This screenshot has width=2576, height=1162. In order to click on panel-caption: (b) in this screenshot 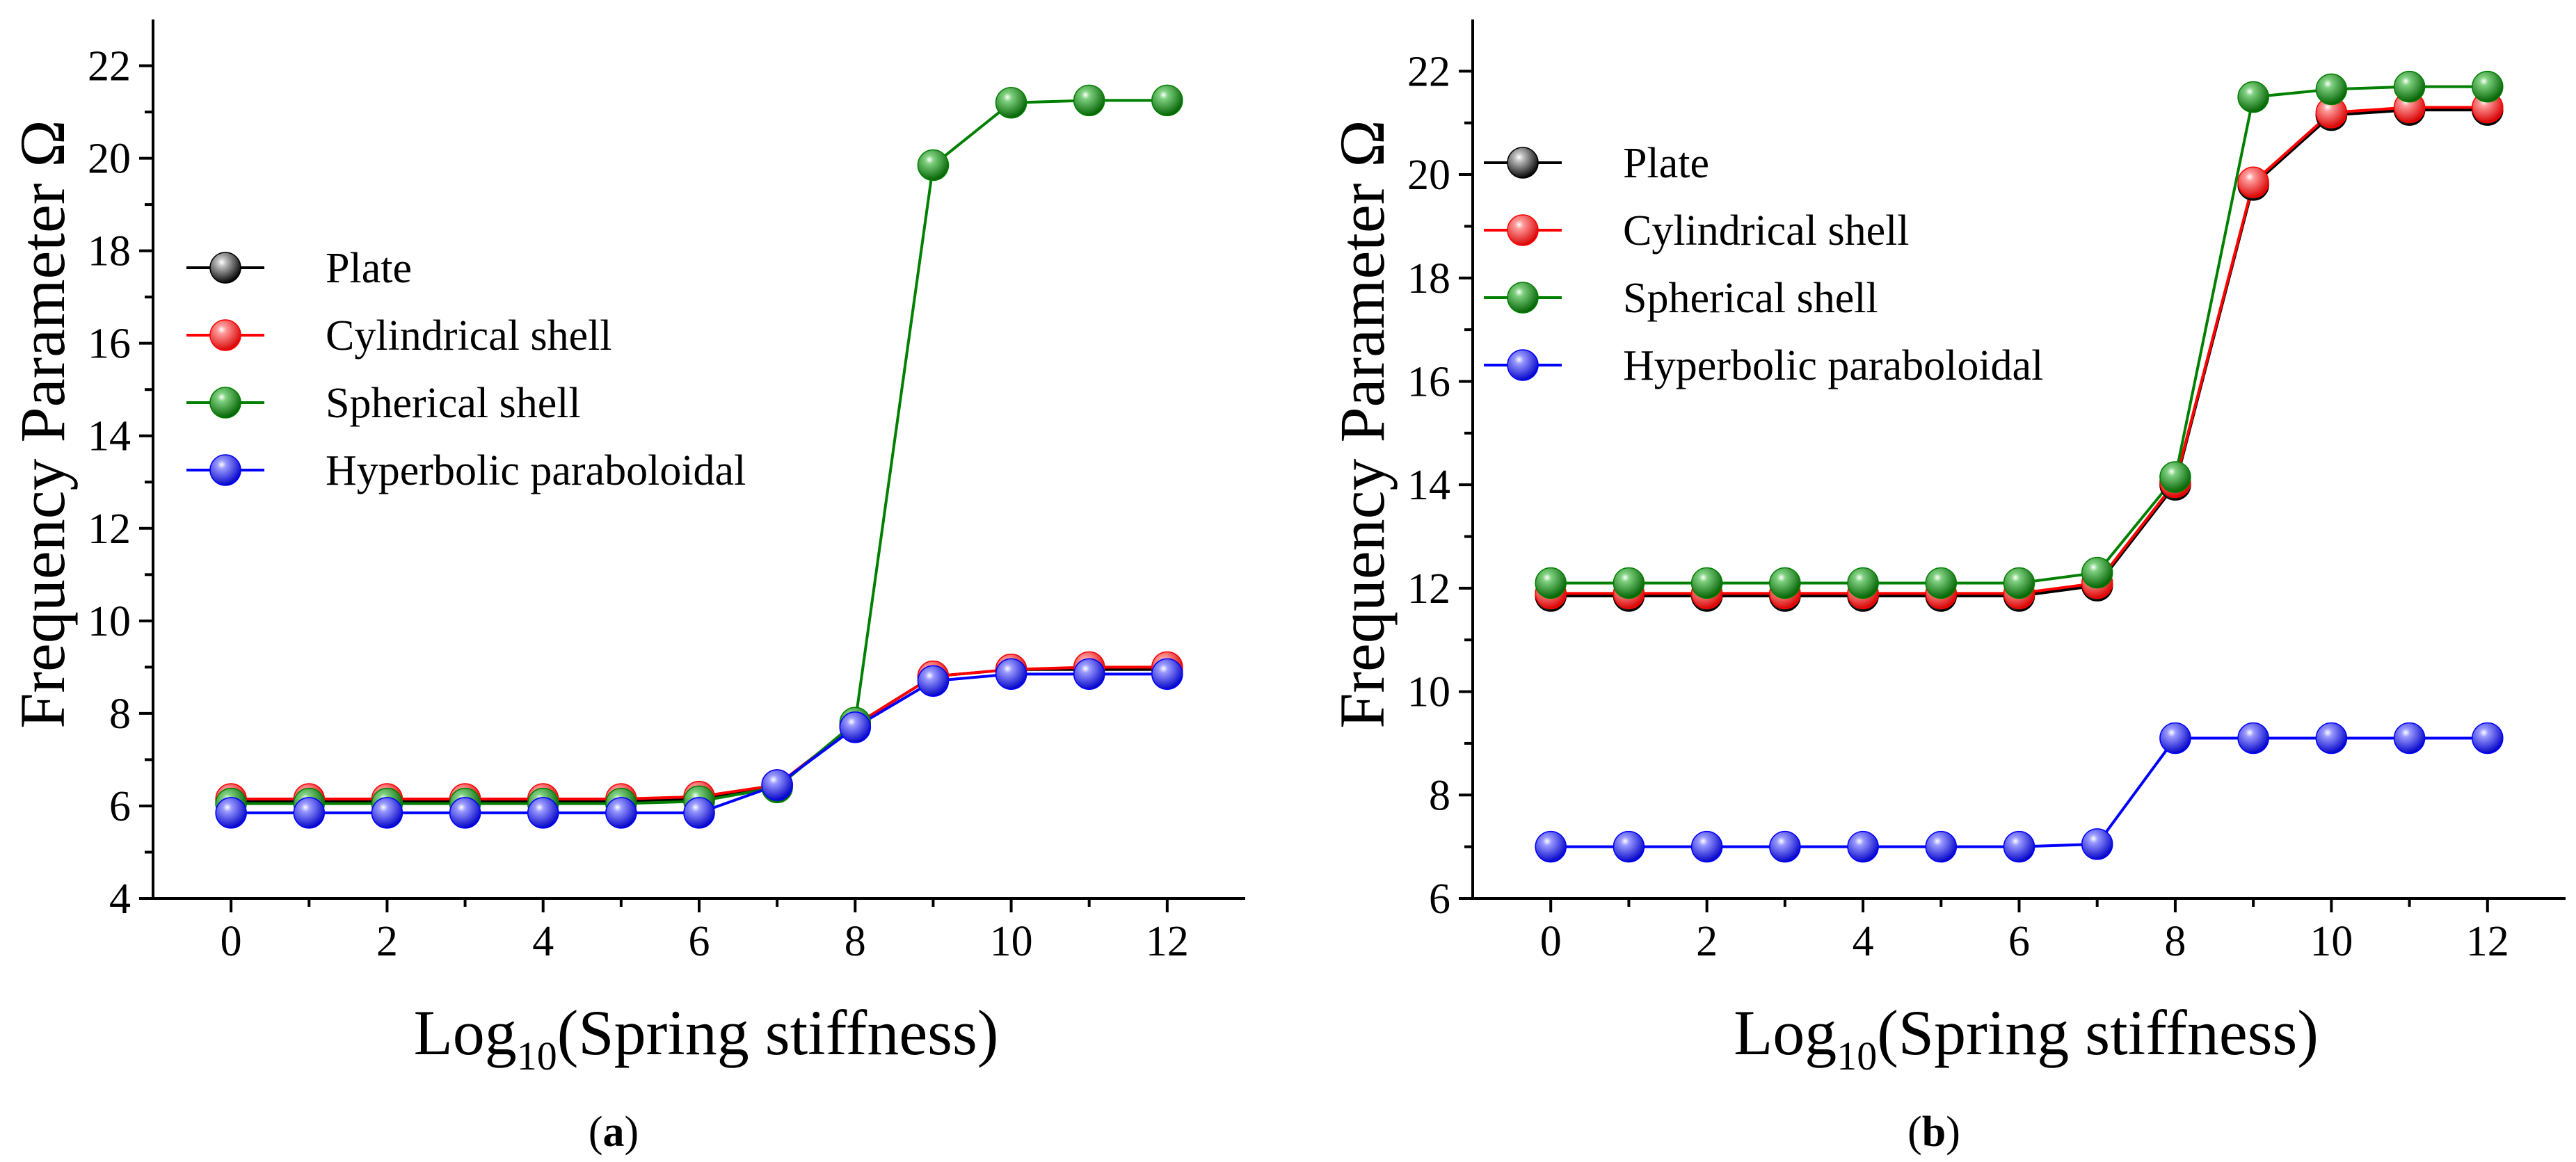, I will do `click(1933, 1132)`.